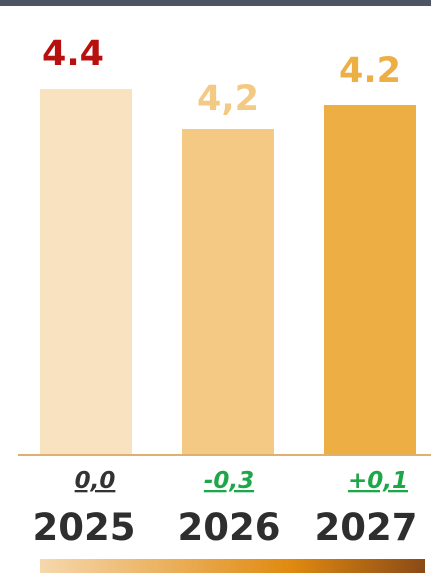 This screenshot has height=574, width=431. Describe the element at coordinates (86, 272) in the screenshot. I see `bar-2025` at that location.